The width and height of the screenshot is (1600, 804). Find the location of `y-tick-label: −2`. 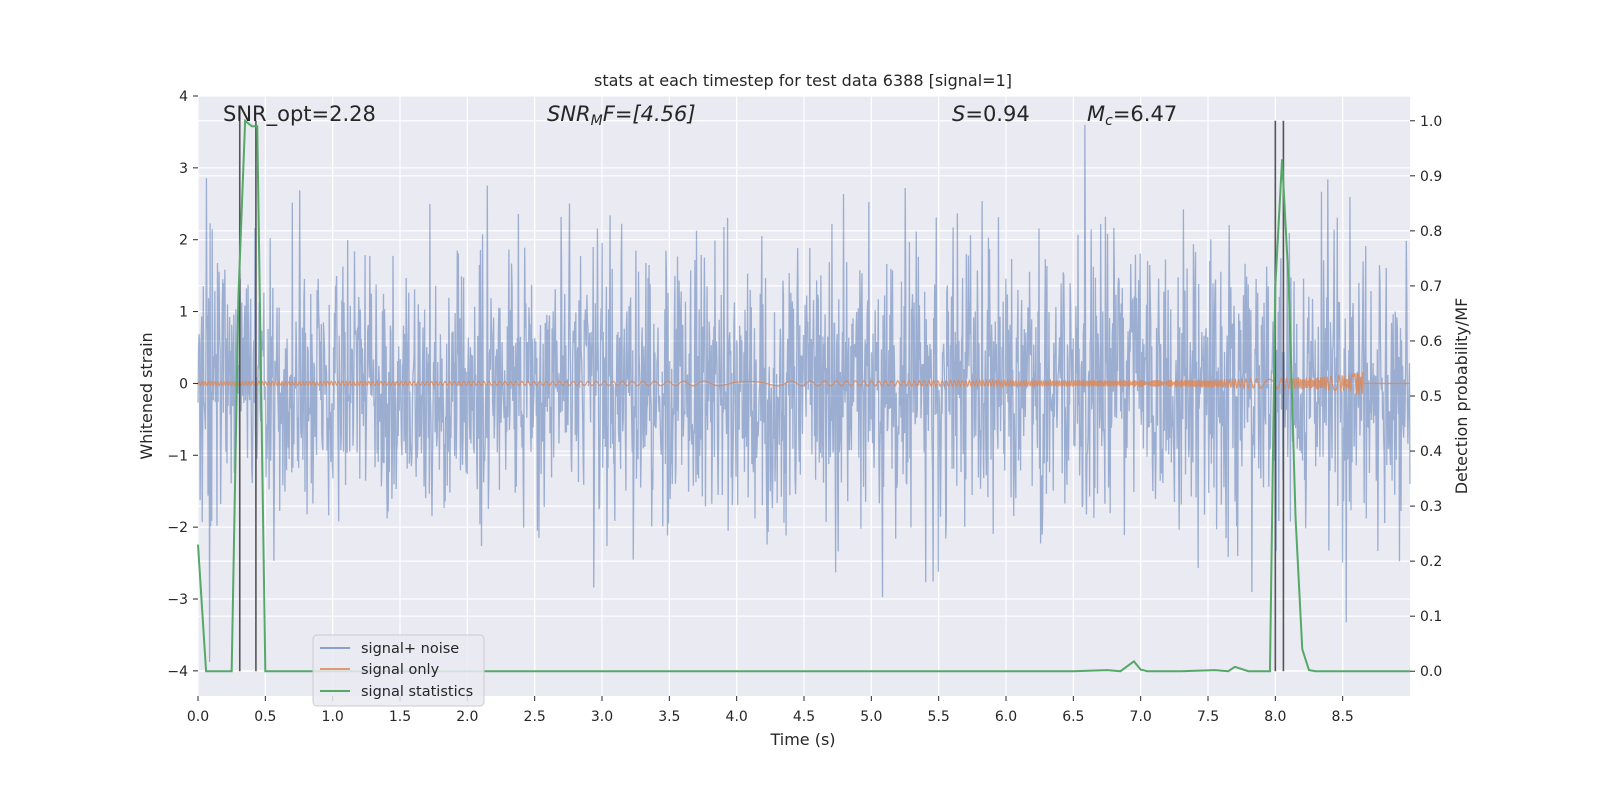

y-tick-label: −2 is located at coordinates (177, 528).